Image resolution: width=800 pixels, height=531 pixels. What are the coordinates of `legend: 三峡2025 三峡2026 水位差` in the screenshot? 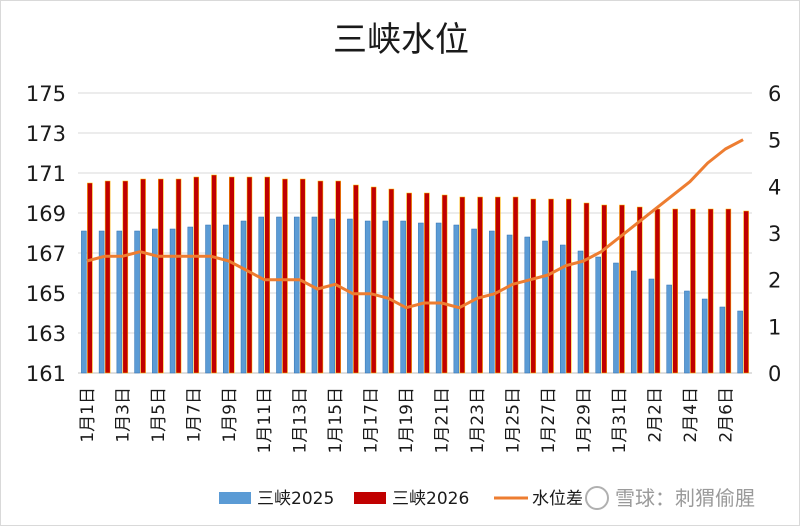 It's located at (401, 499).